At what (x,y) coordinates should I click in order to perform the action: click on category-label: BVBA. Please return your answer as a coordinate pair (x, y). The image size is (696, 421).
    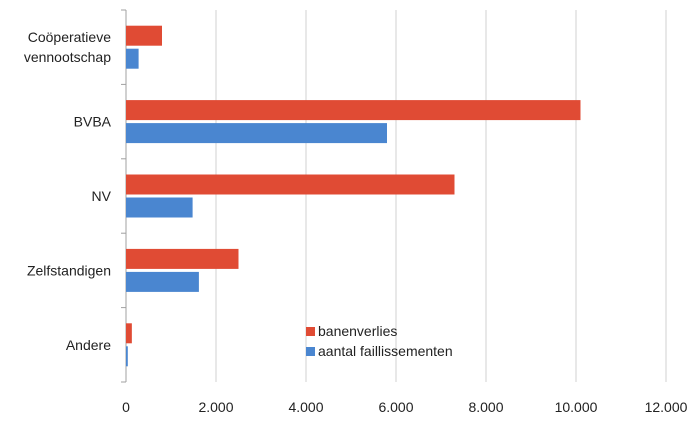
    Looking at the image, I should click on (93, 122).